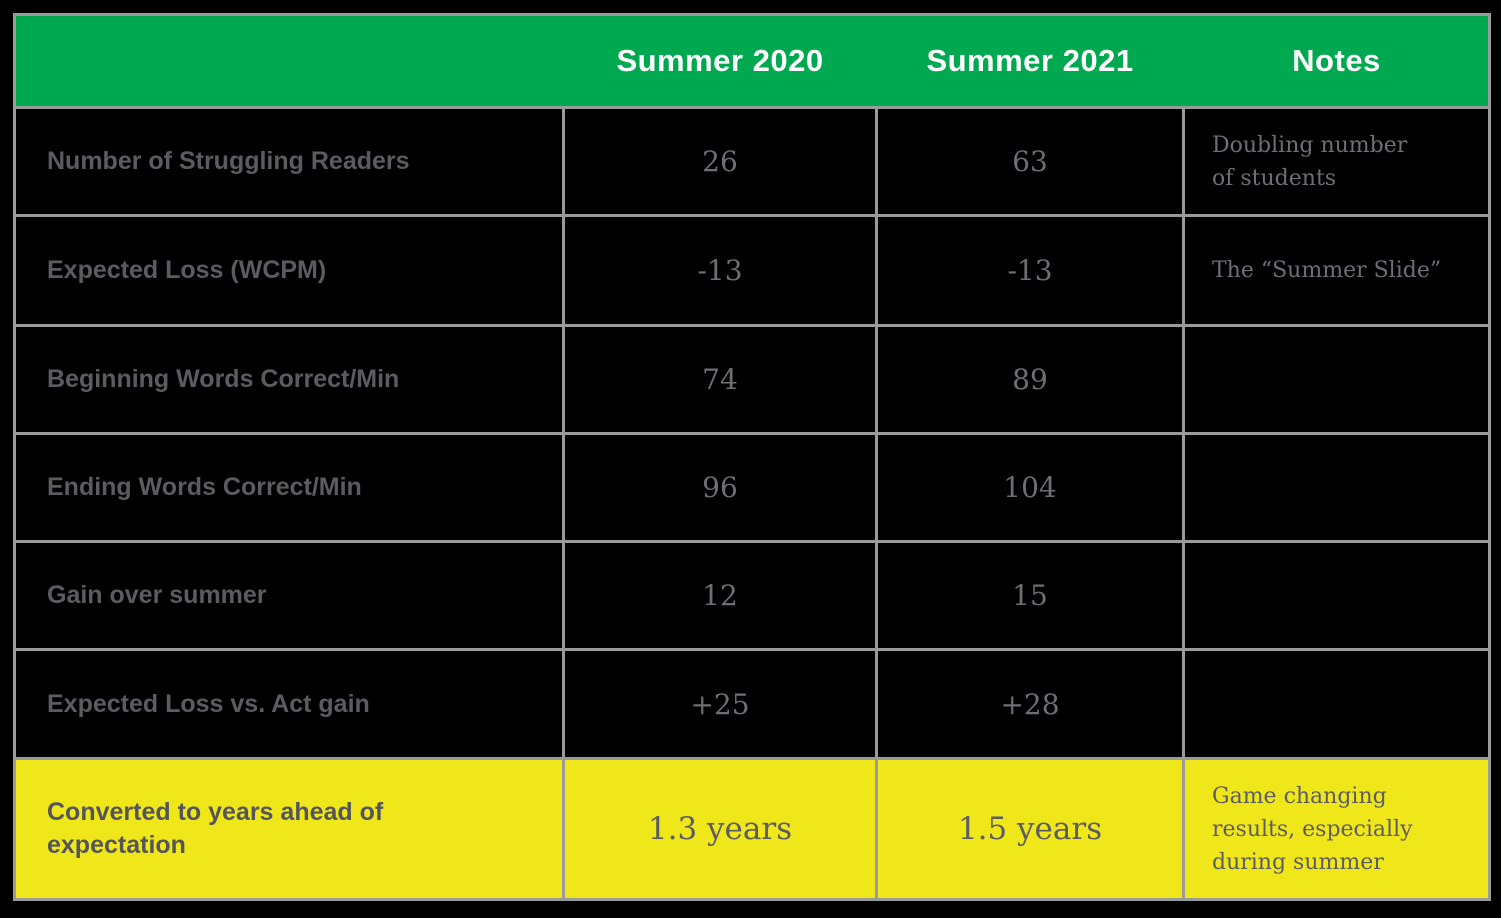  I want to click on row-label: Expected Loss (WCPM), so click(289, 270).